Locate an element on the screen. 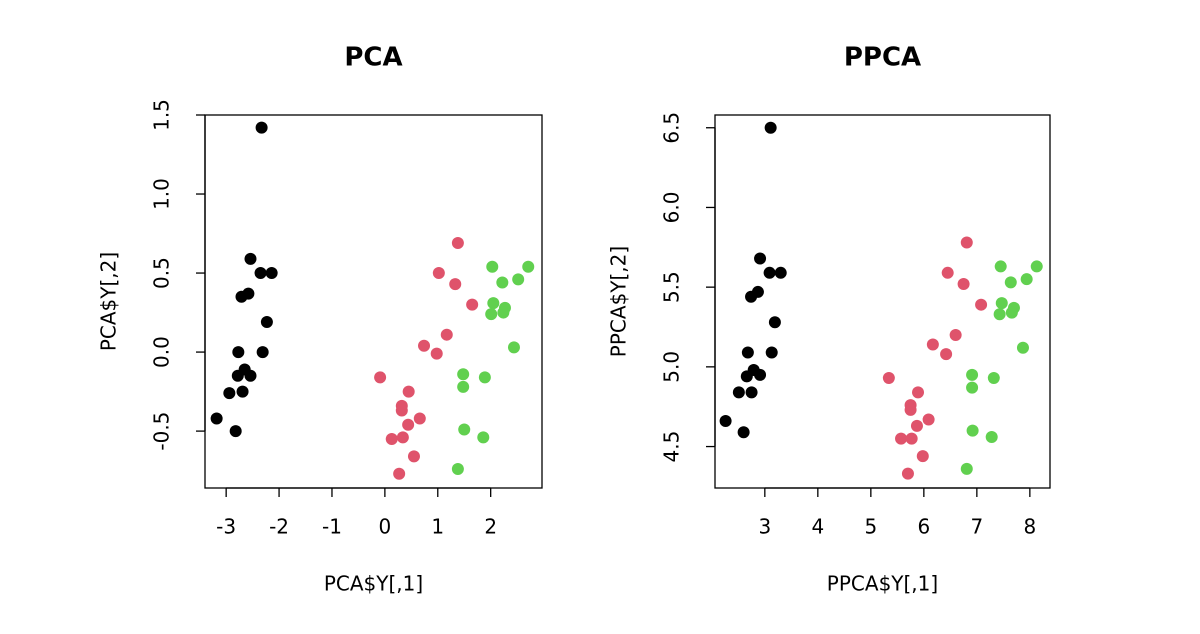 The width and height of the screenshot is (1200, 634). y-tick-label: -0.5 is located at coordinates (162, 431).